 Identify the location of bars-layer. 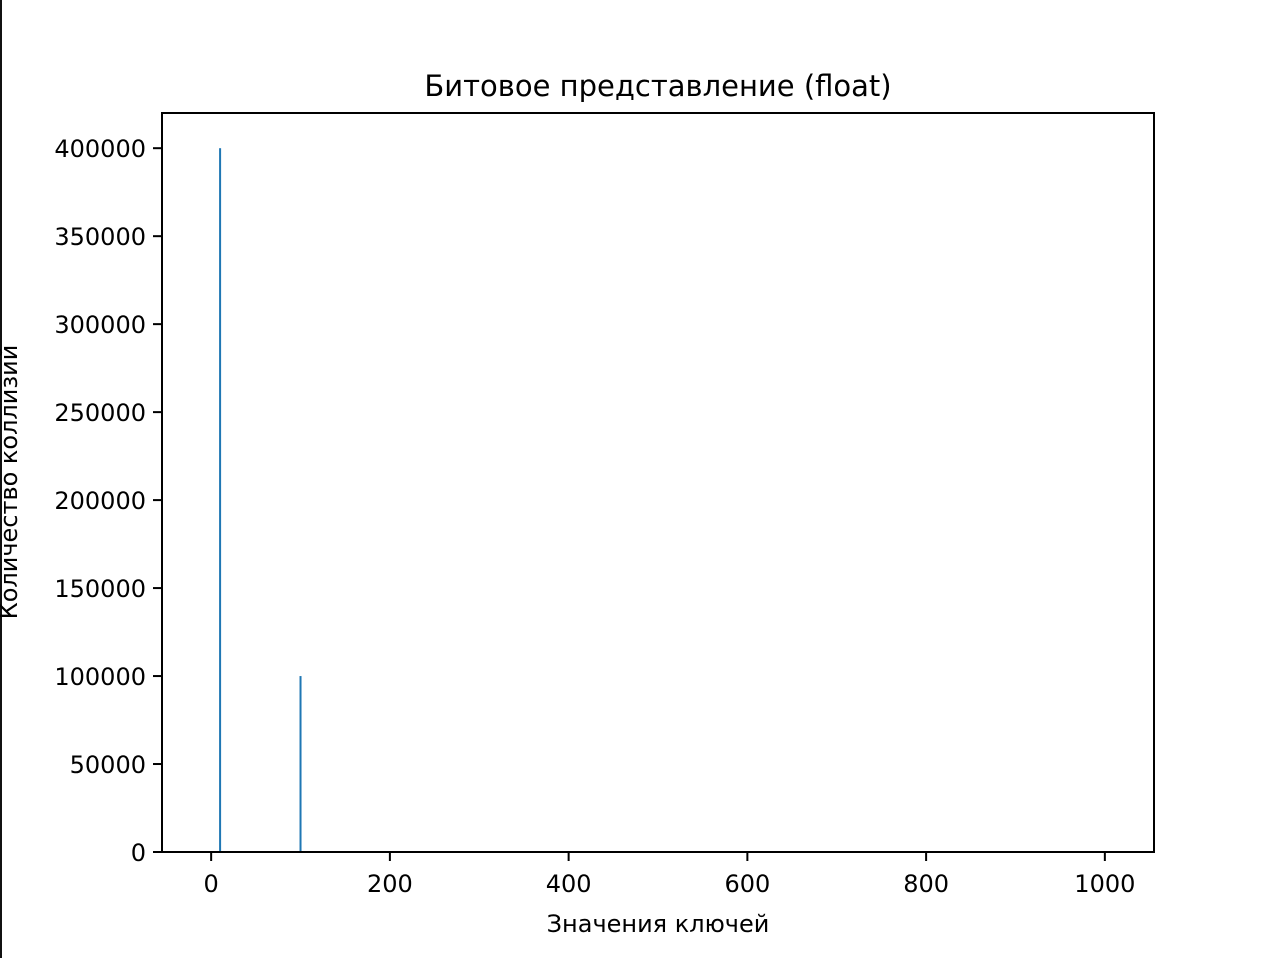
(260, 500).